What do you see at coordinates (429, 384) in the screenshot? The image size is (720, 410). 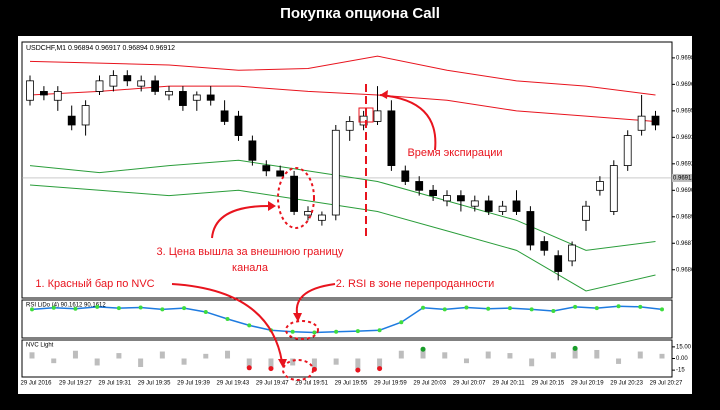 I see `x-tick-label: 29 Jul 20:03` at bounding box center [429, 384].